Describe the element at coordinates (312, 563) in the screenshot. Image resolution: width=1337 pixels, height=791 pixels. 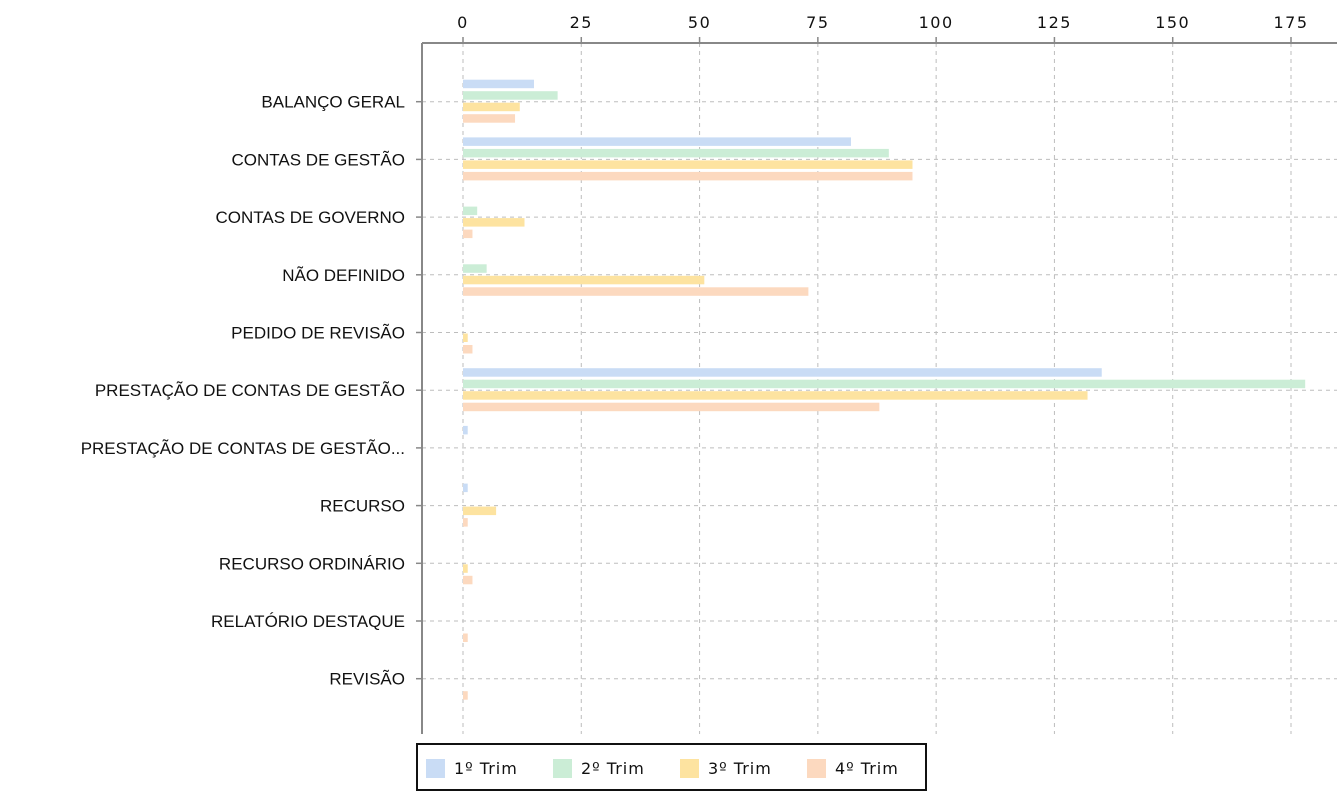
I see `category-label: RECURSO ORDINÁRIO` at that location.